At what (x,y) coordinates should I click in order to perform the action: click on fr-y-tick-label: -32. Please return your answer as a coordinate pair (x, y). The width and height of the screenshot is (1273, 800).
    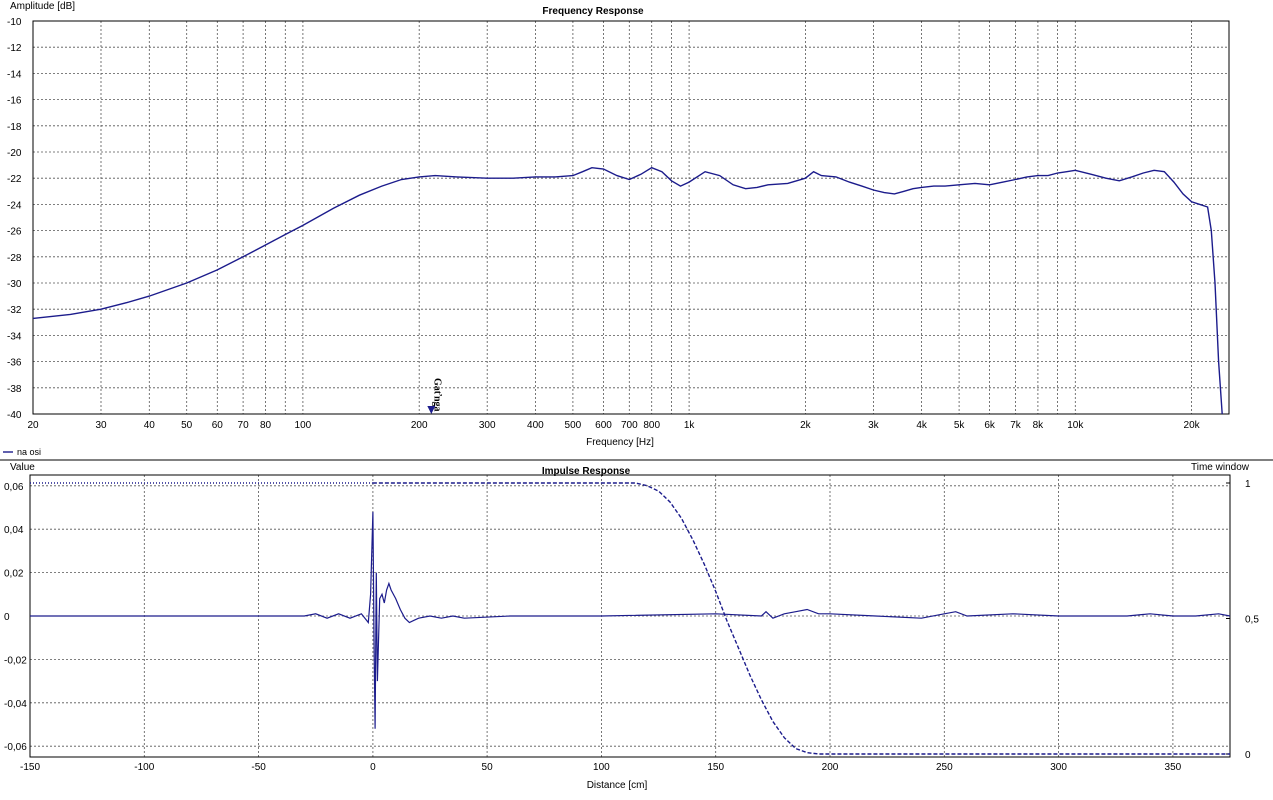
    Looking at the image, I should click on (14, 310).